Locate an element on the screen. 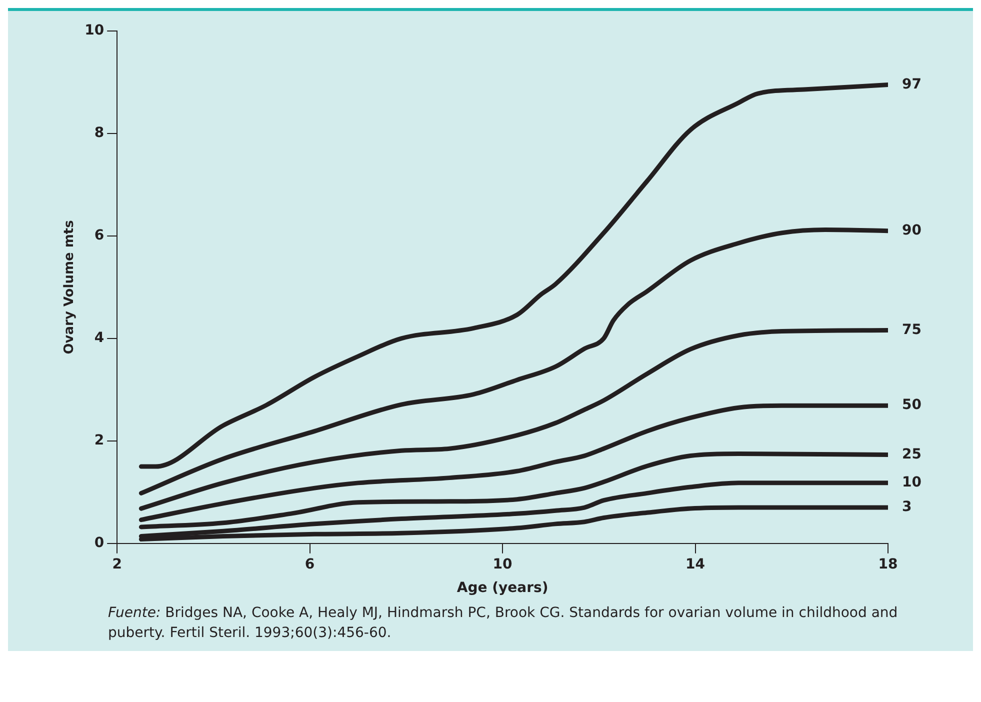  series-label: 97 is located at coordinates (912, 84).